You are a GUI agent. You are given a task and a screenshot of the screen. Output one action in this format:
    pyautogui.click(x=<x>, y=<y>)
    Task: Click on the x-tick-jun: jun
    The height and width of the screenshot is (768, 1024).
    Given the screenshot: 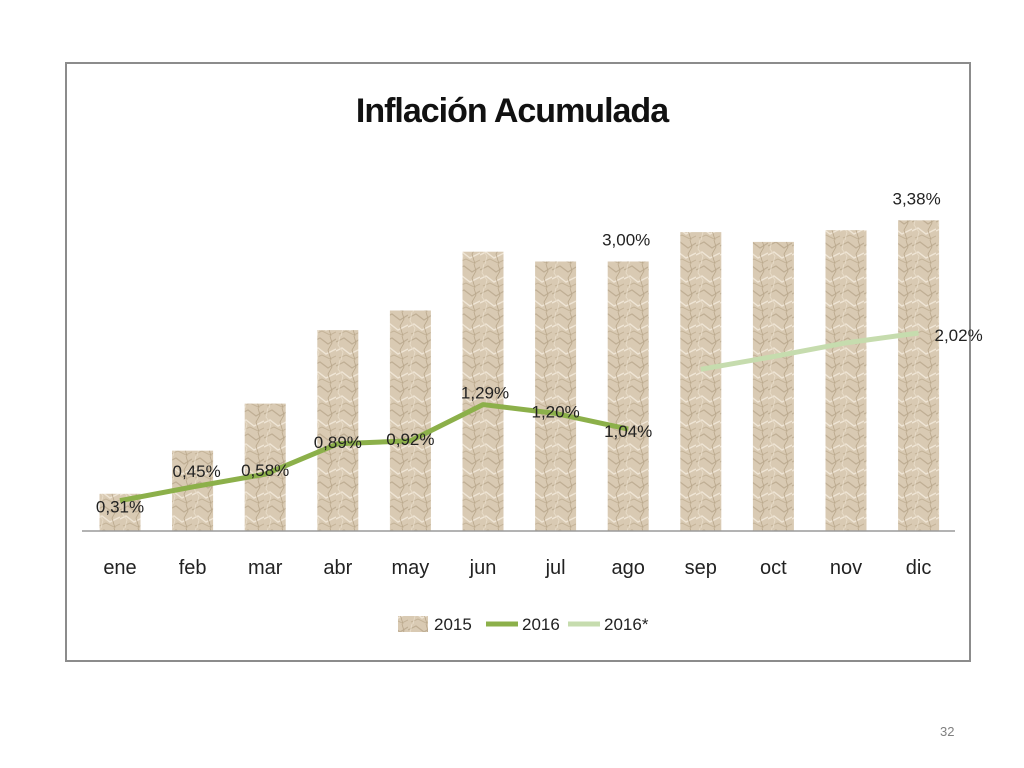 What is the action you would take?
    pyautogui.click(x=483, y=568)
    